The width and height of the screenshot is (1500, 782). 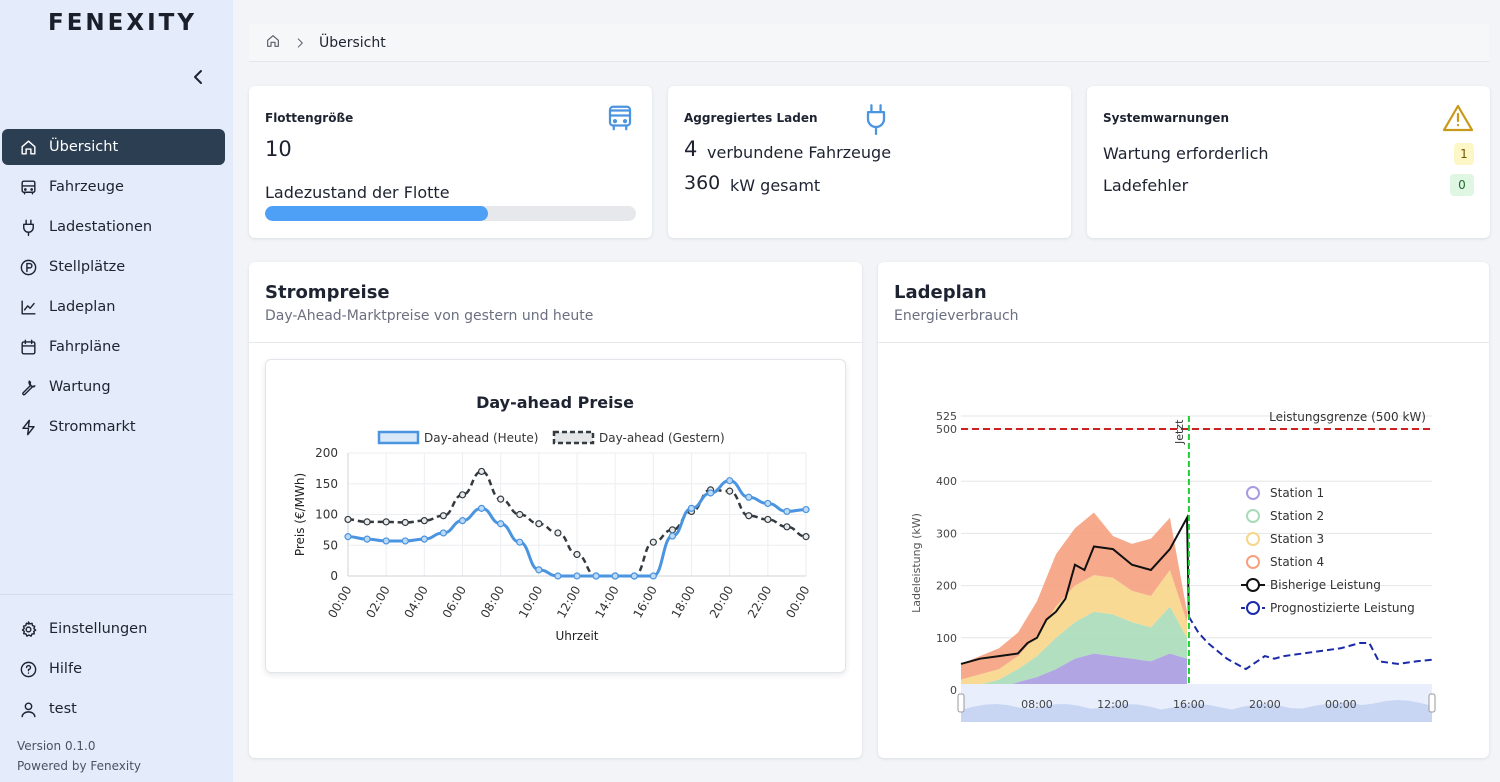 I want to click on sidebar-item-label: Fahrpläne, so click(x=85, y=347).